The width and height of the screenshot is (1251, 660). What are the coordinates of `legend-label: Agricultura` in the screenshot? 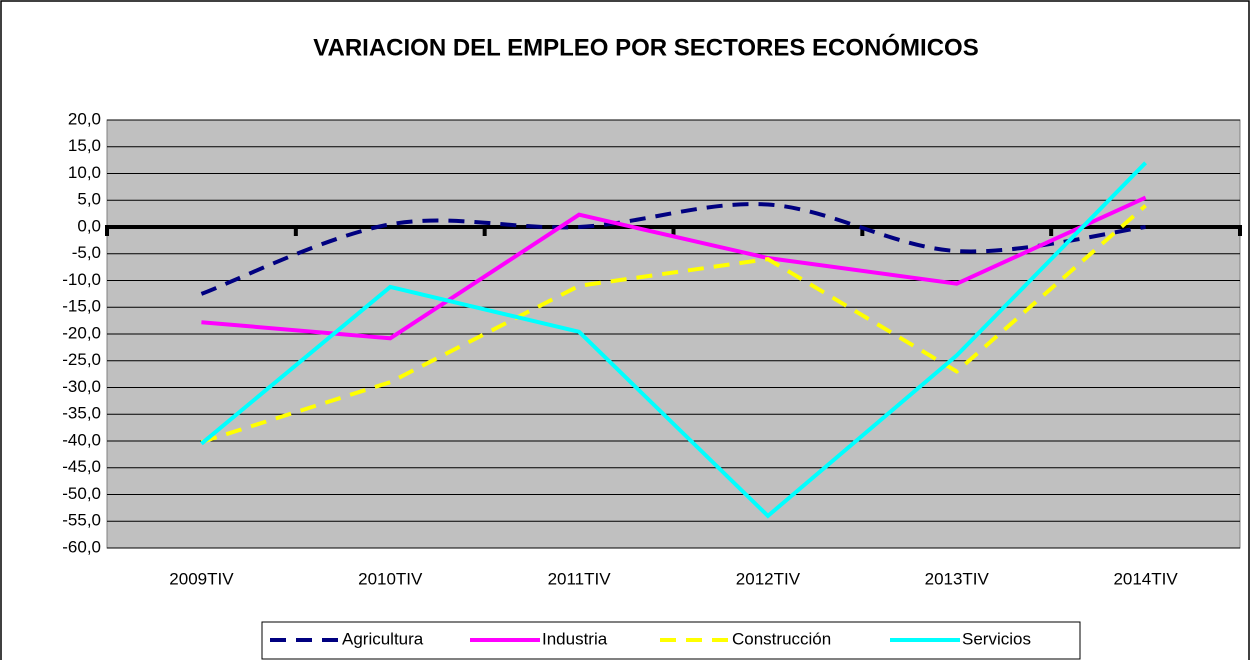 It's located at (383, 638).